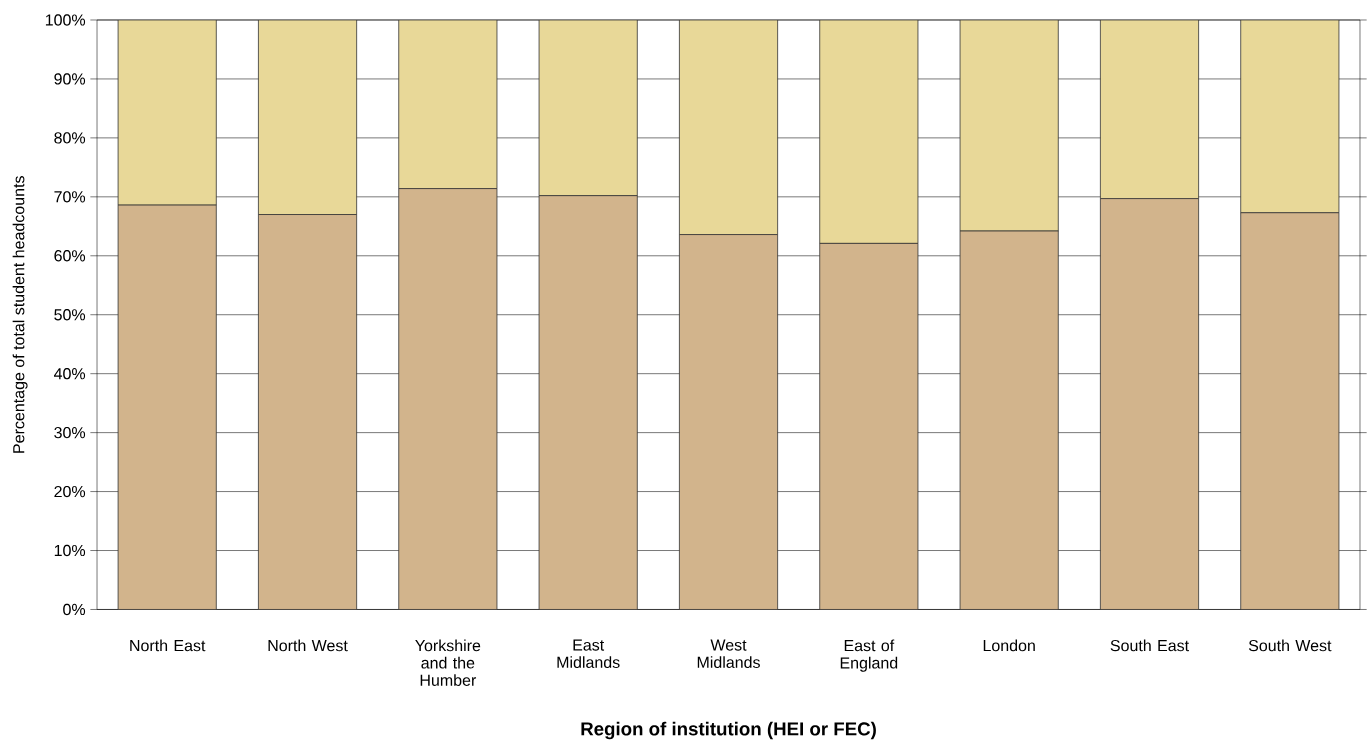 Image resolution: width=1367 pixels, height=756 pixels. What do you see at coordinates (869, 655) in the screenshot?
I see `x-tick-label: East of England` at bounding box center [869, 655].